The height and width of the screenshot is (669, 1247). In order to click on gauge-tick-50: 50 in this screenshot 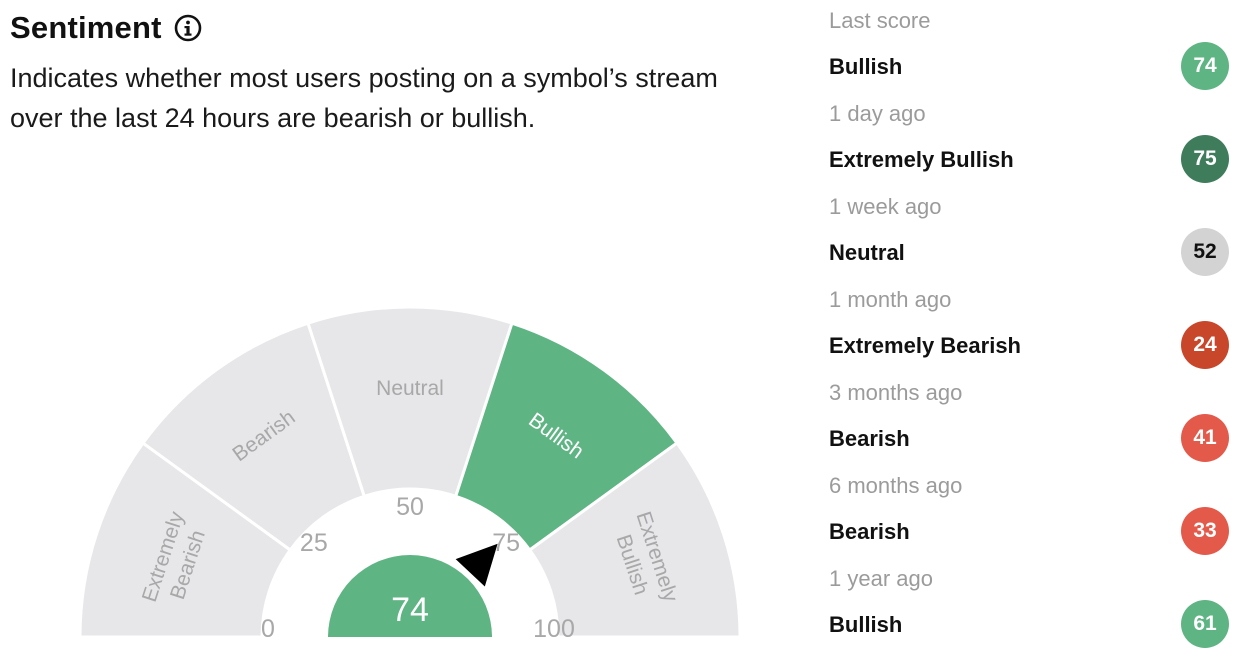, I will do `click(410, 507)`.